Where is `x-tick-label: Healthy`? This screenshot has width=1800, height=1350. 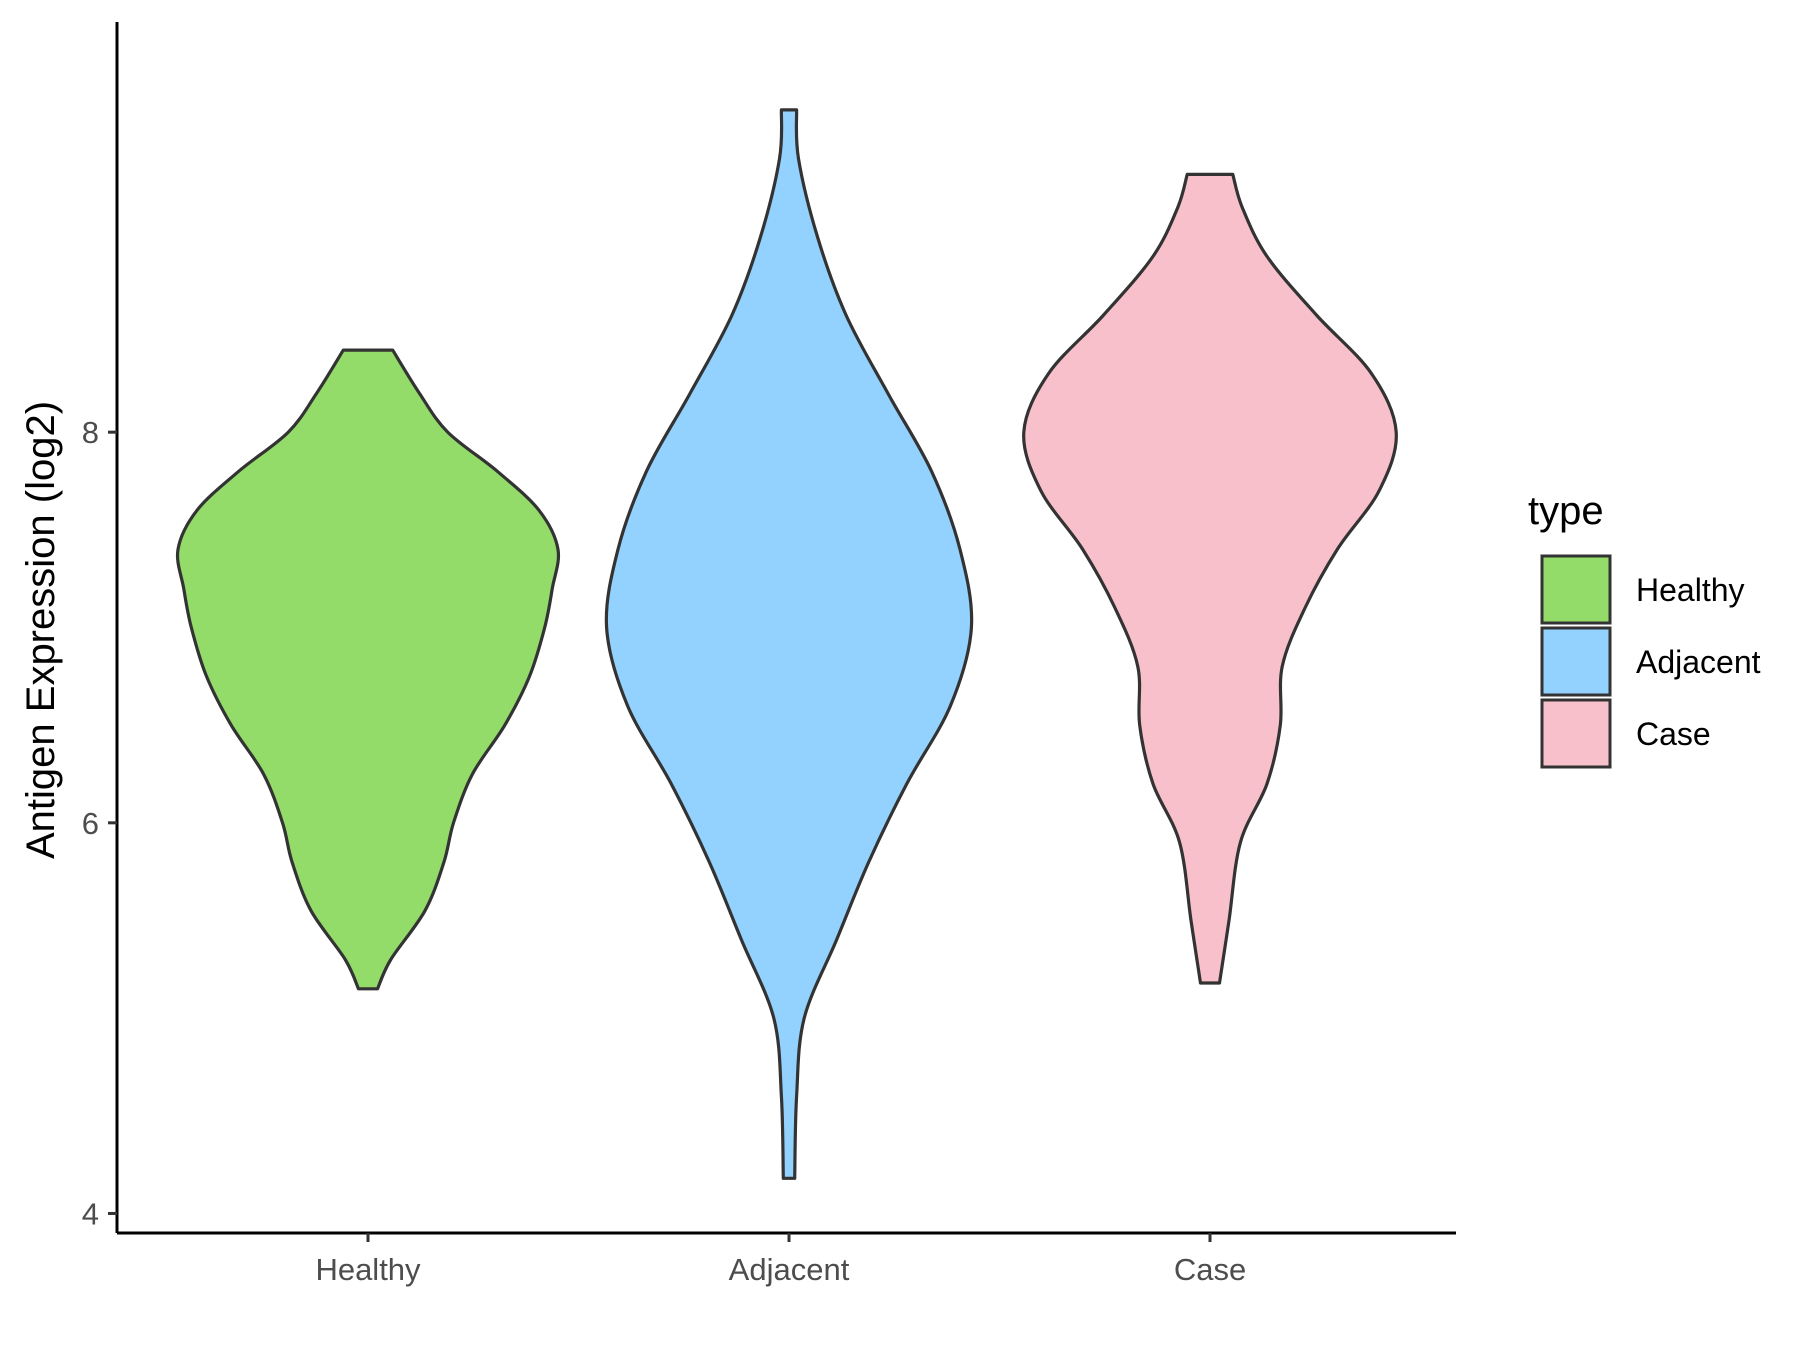
x-tick-label: Healthy is located at coordinates (368, 1269).